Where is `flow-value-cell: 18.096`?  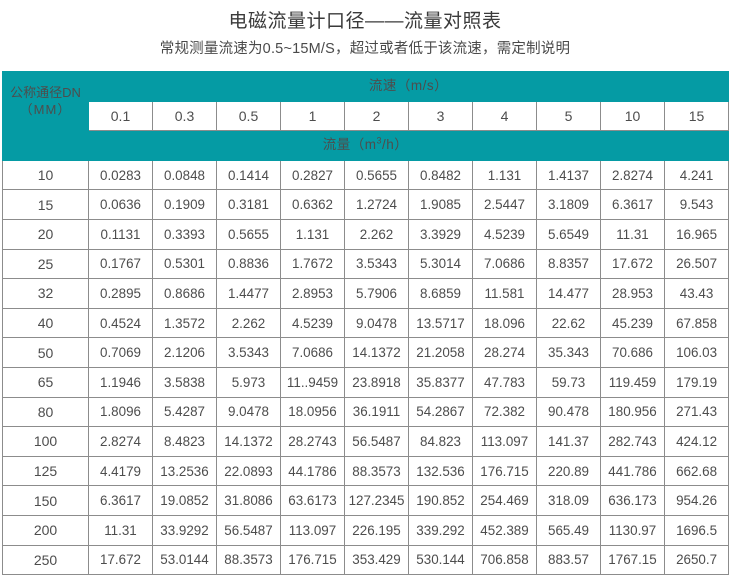
flow-value-cell: 18.096 is located at coordinates (504, 323).